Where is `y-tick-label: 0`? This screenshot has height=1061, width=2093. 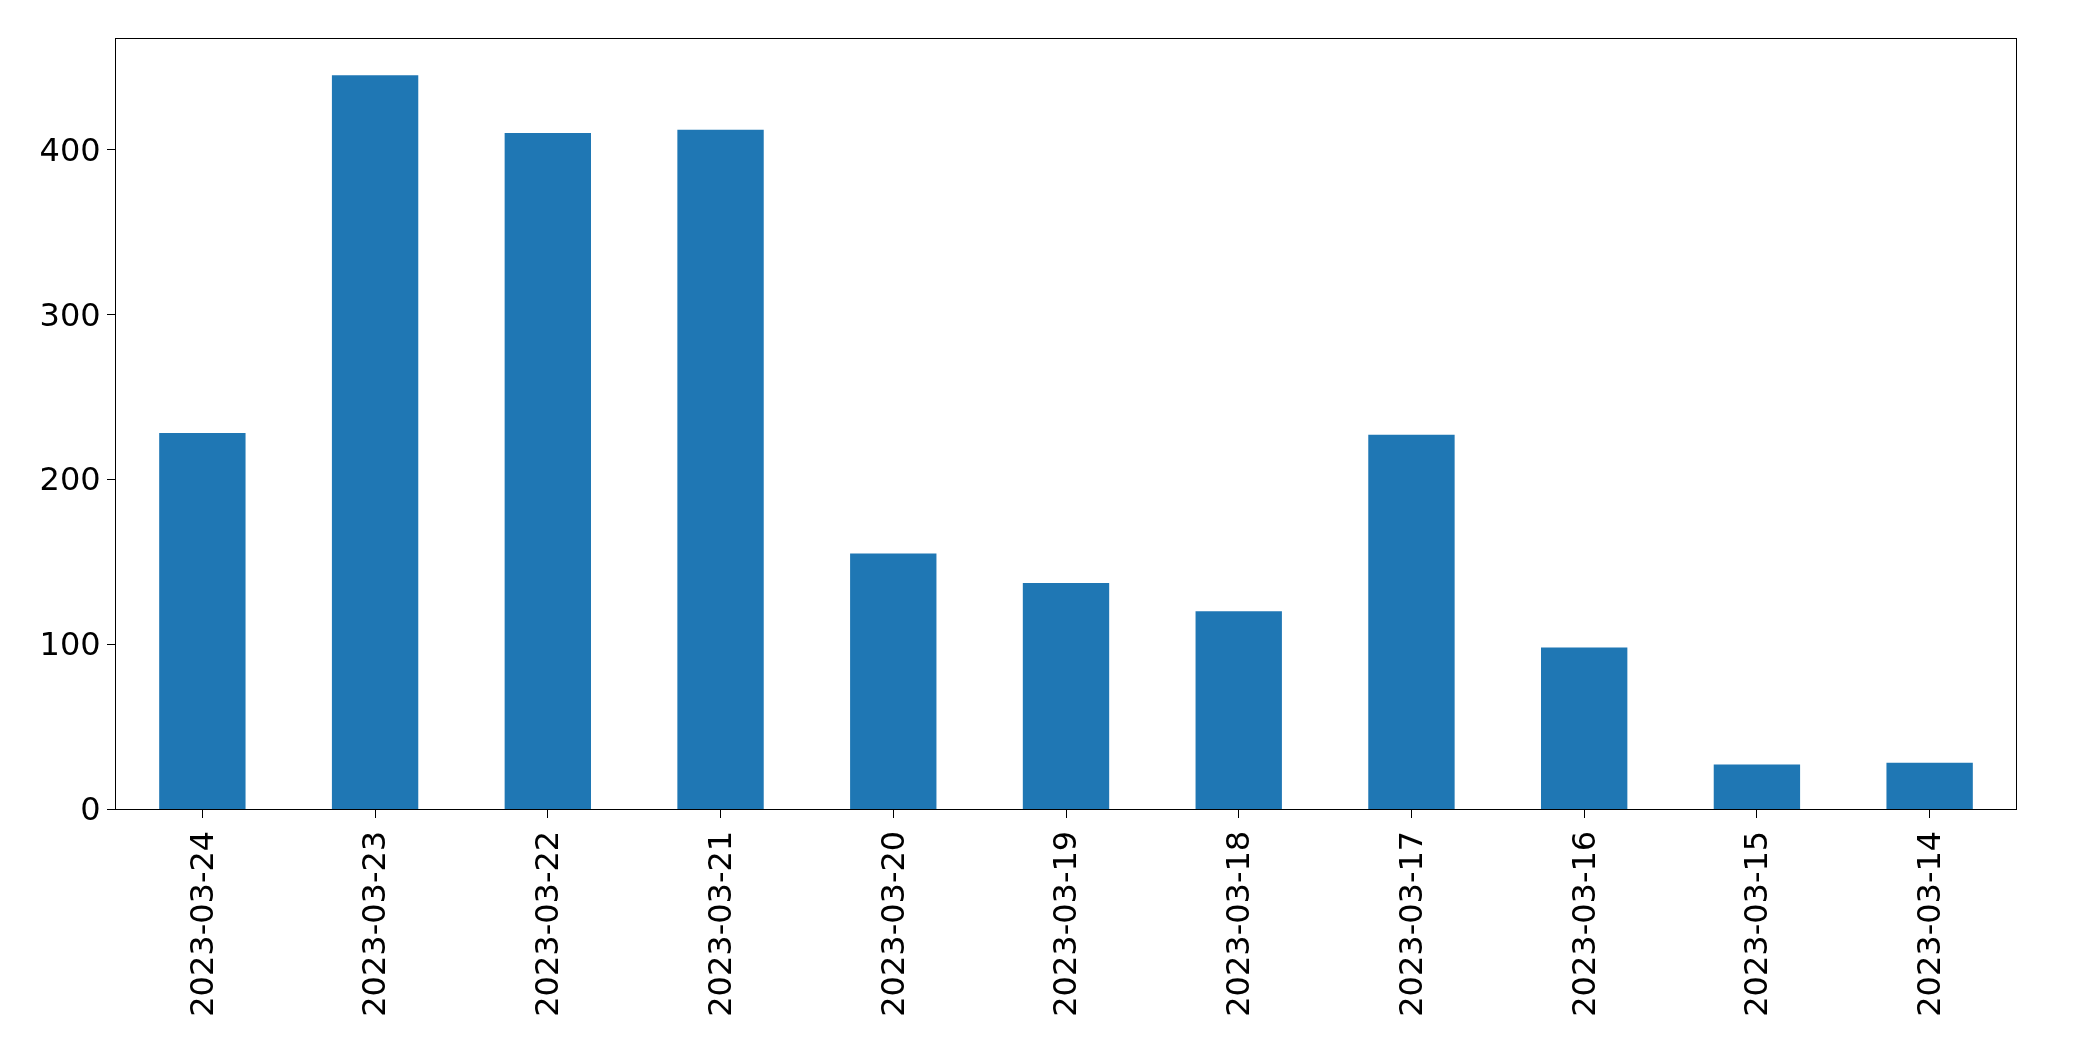
y-tick-label: 0 is located at coordinates (90, 809).